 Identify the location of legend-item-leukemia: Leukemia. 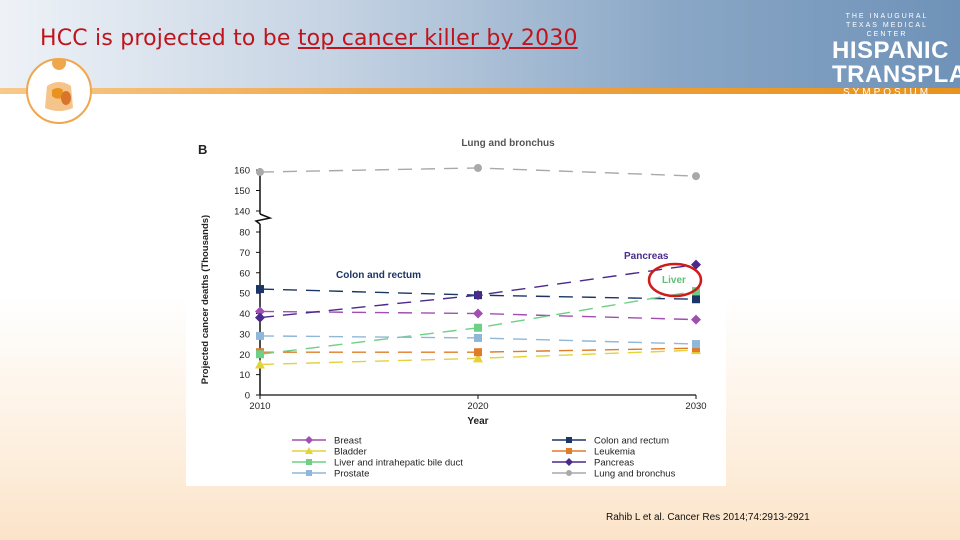
(594, 452).